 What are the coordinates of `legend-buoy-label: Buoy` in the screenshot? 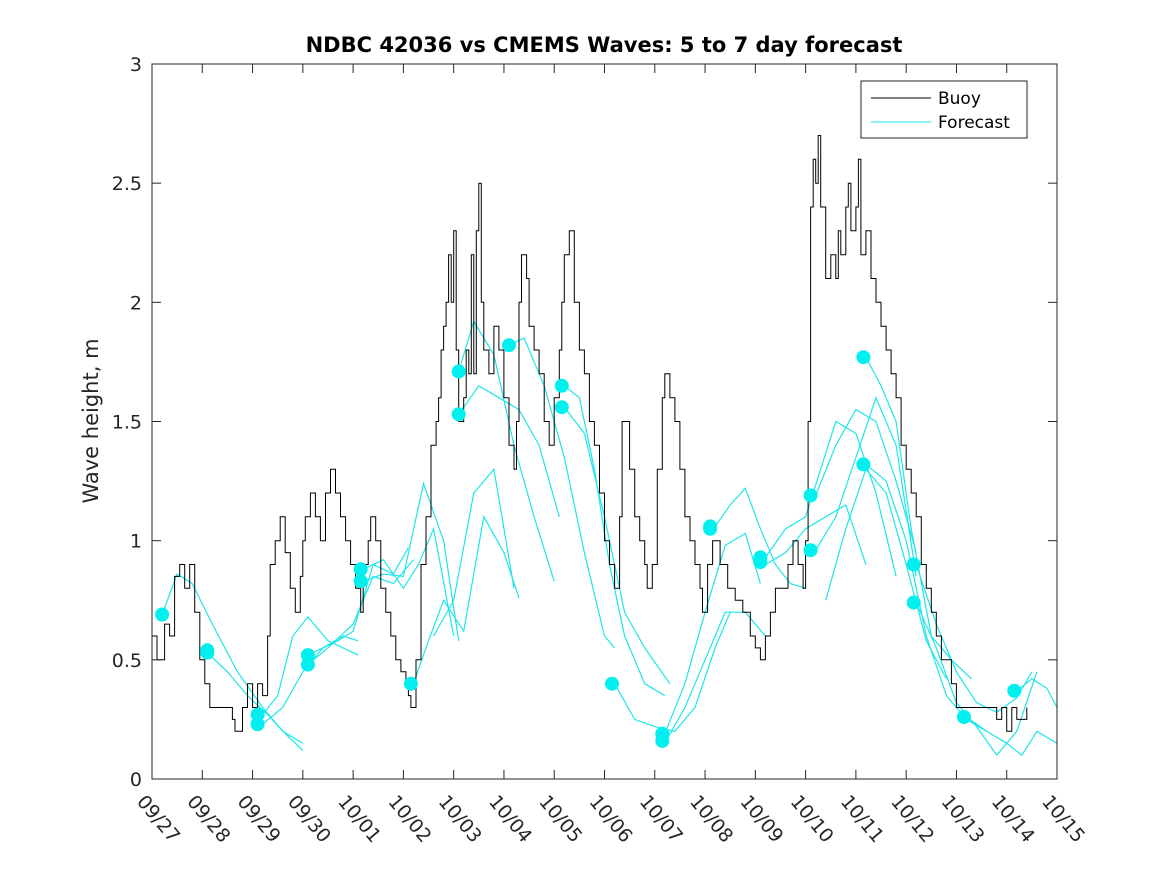 It's located at (959, 99).